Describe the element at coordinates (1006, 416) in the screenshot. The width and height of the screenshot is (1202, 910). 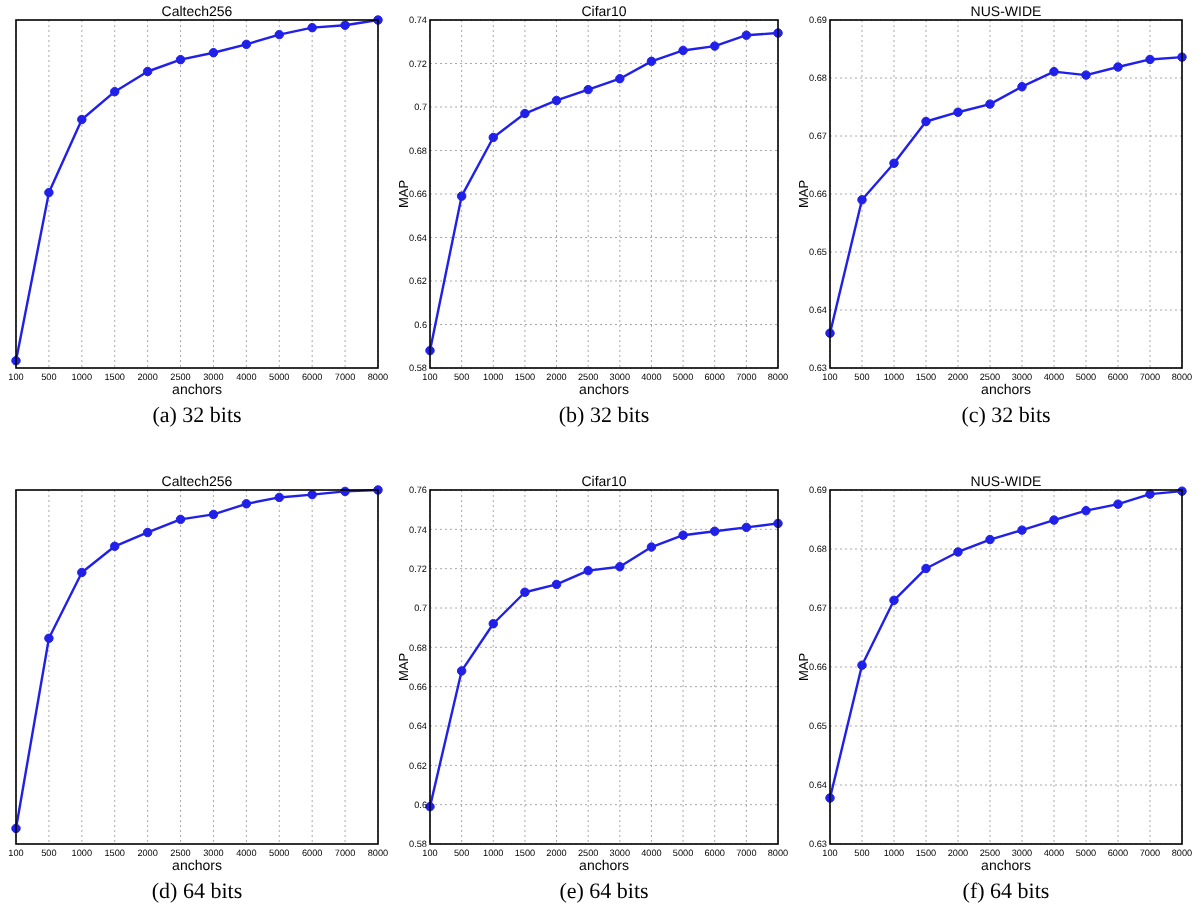
I see `text: (c) 32 bits` at that location.